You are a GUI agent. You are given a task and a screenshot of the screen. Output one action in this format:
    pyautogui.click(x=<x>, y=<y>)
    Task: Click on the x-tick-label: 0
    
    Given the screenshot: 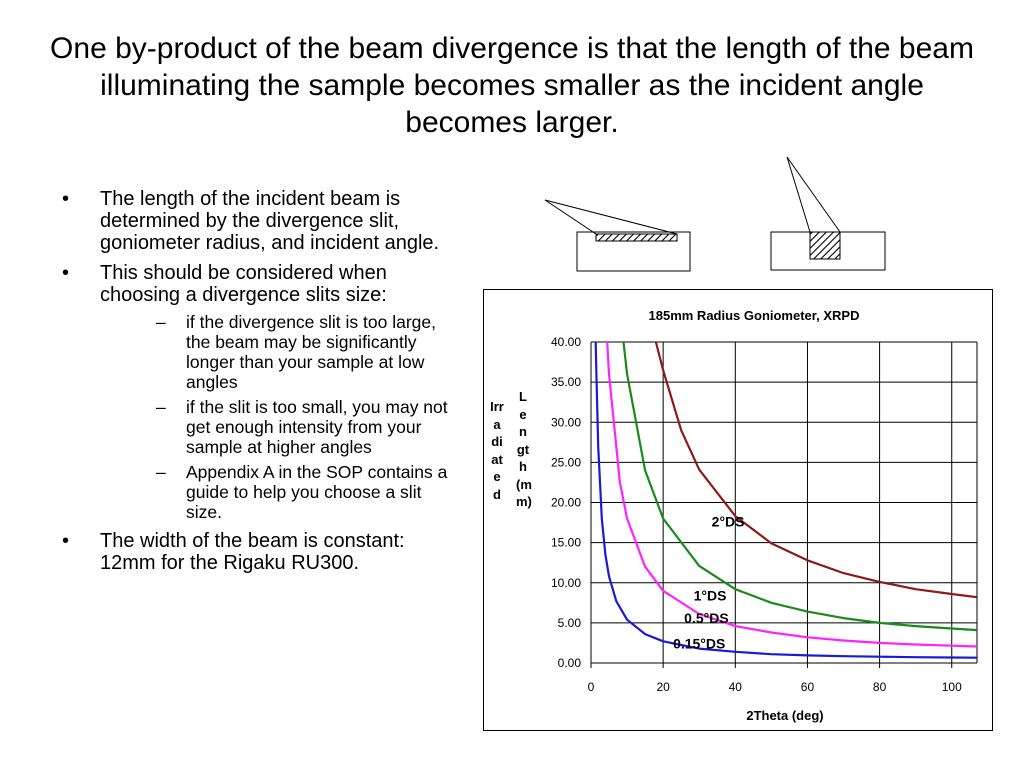 What is the action you would take?
    pyautogui.click(x=591, y=687)
    